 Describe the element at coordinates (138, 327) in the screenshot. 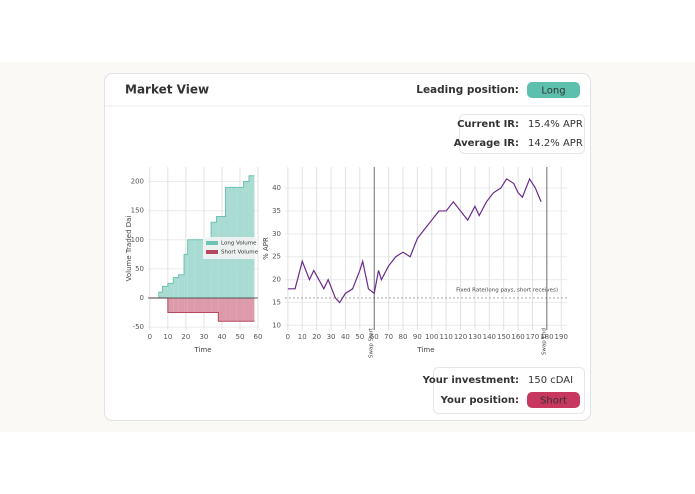

I see `y-tick-label: -50` at that location.